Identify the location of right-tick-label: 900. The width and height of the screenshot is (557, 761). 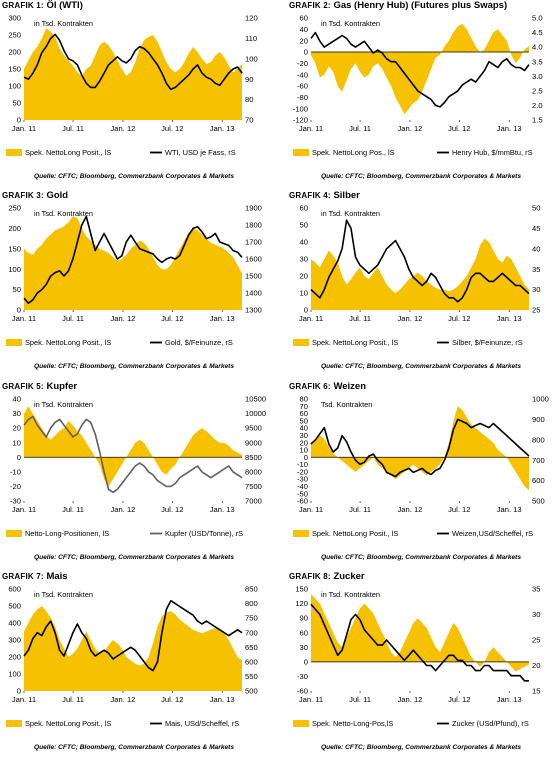
(538, 419).